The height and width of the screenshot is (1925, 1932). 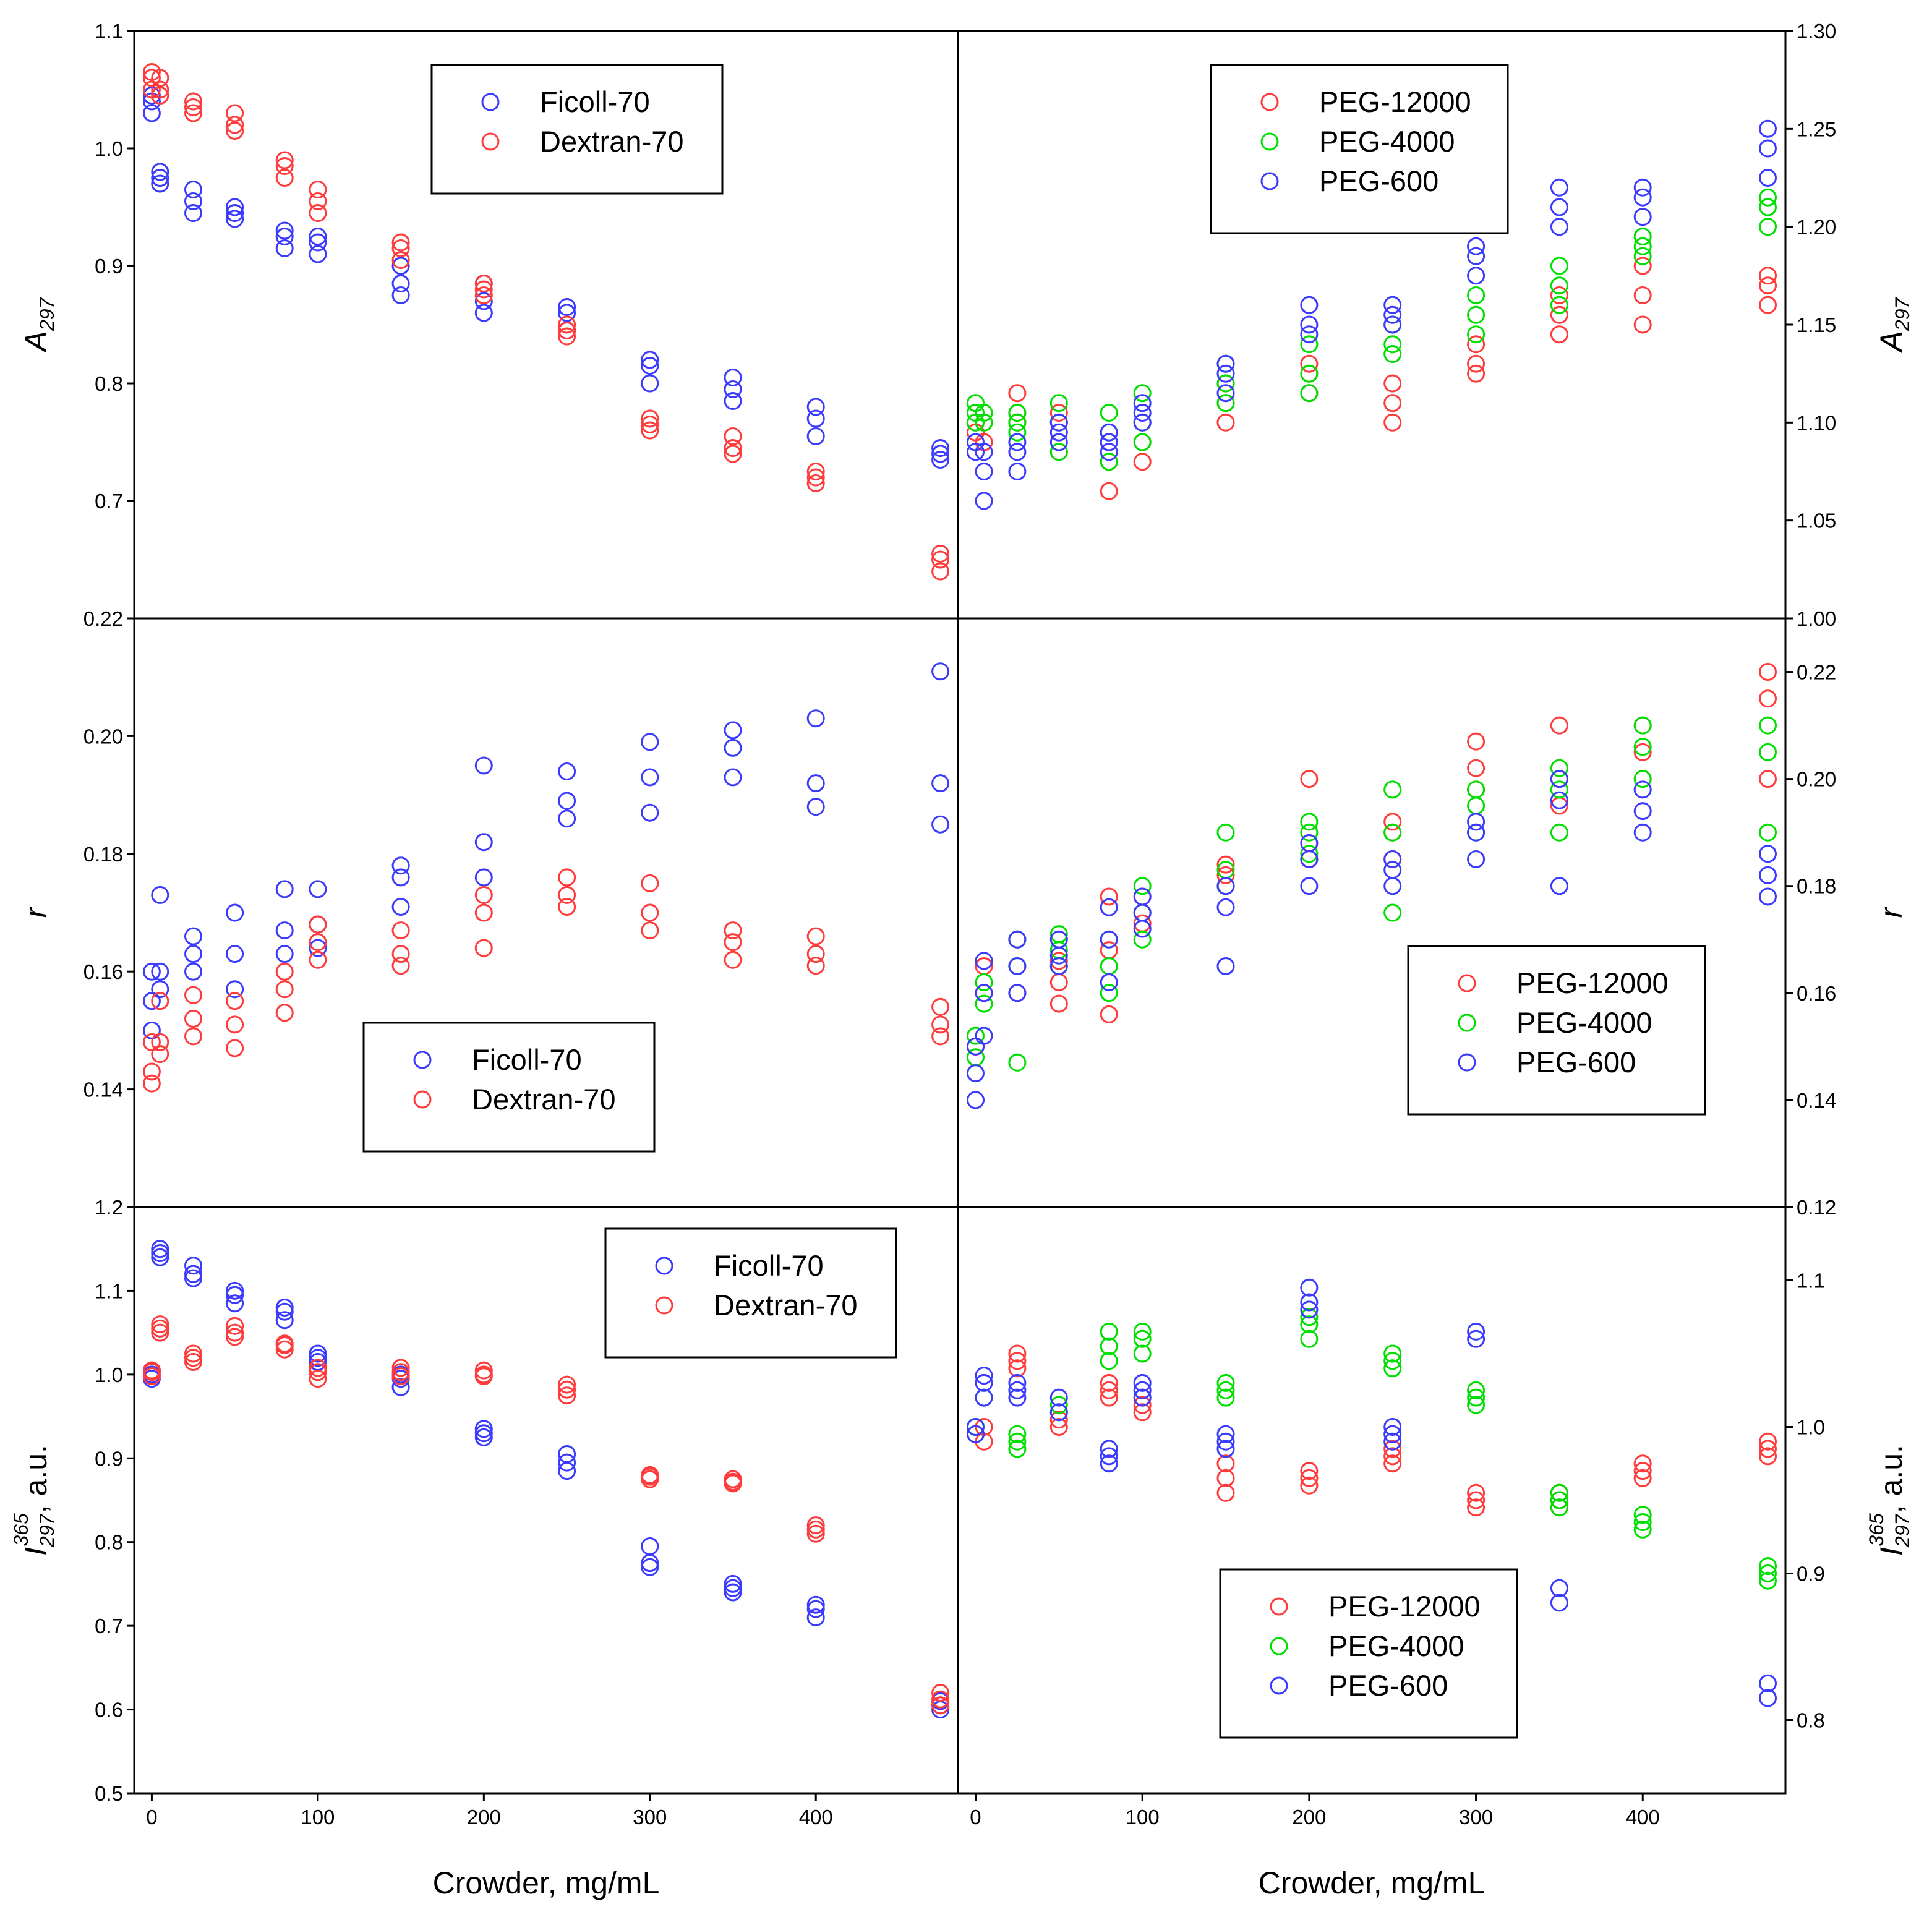 I want to click on legend-label: PEG-12000, so click(x=1395, y=101).